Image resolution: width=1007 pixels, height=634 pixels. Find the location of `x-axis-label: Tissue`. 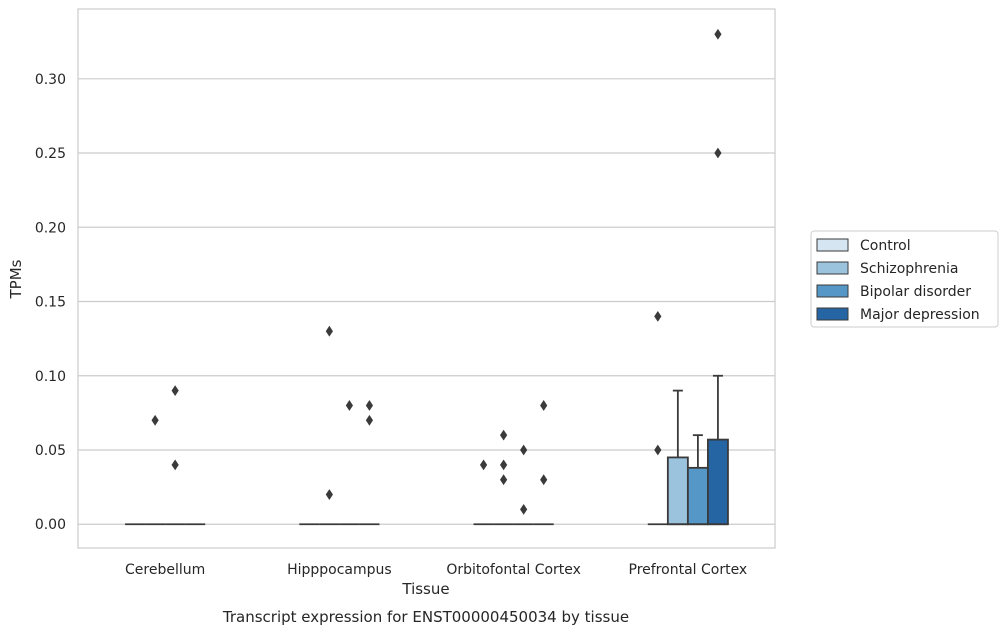

x-axis-label: Tissue is located at coordinates (425, 589).